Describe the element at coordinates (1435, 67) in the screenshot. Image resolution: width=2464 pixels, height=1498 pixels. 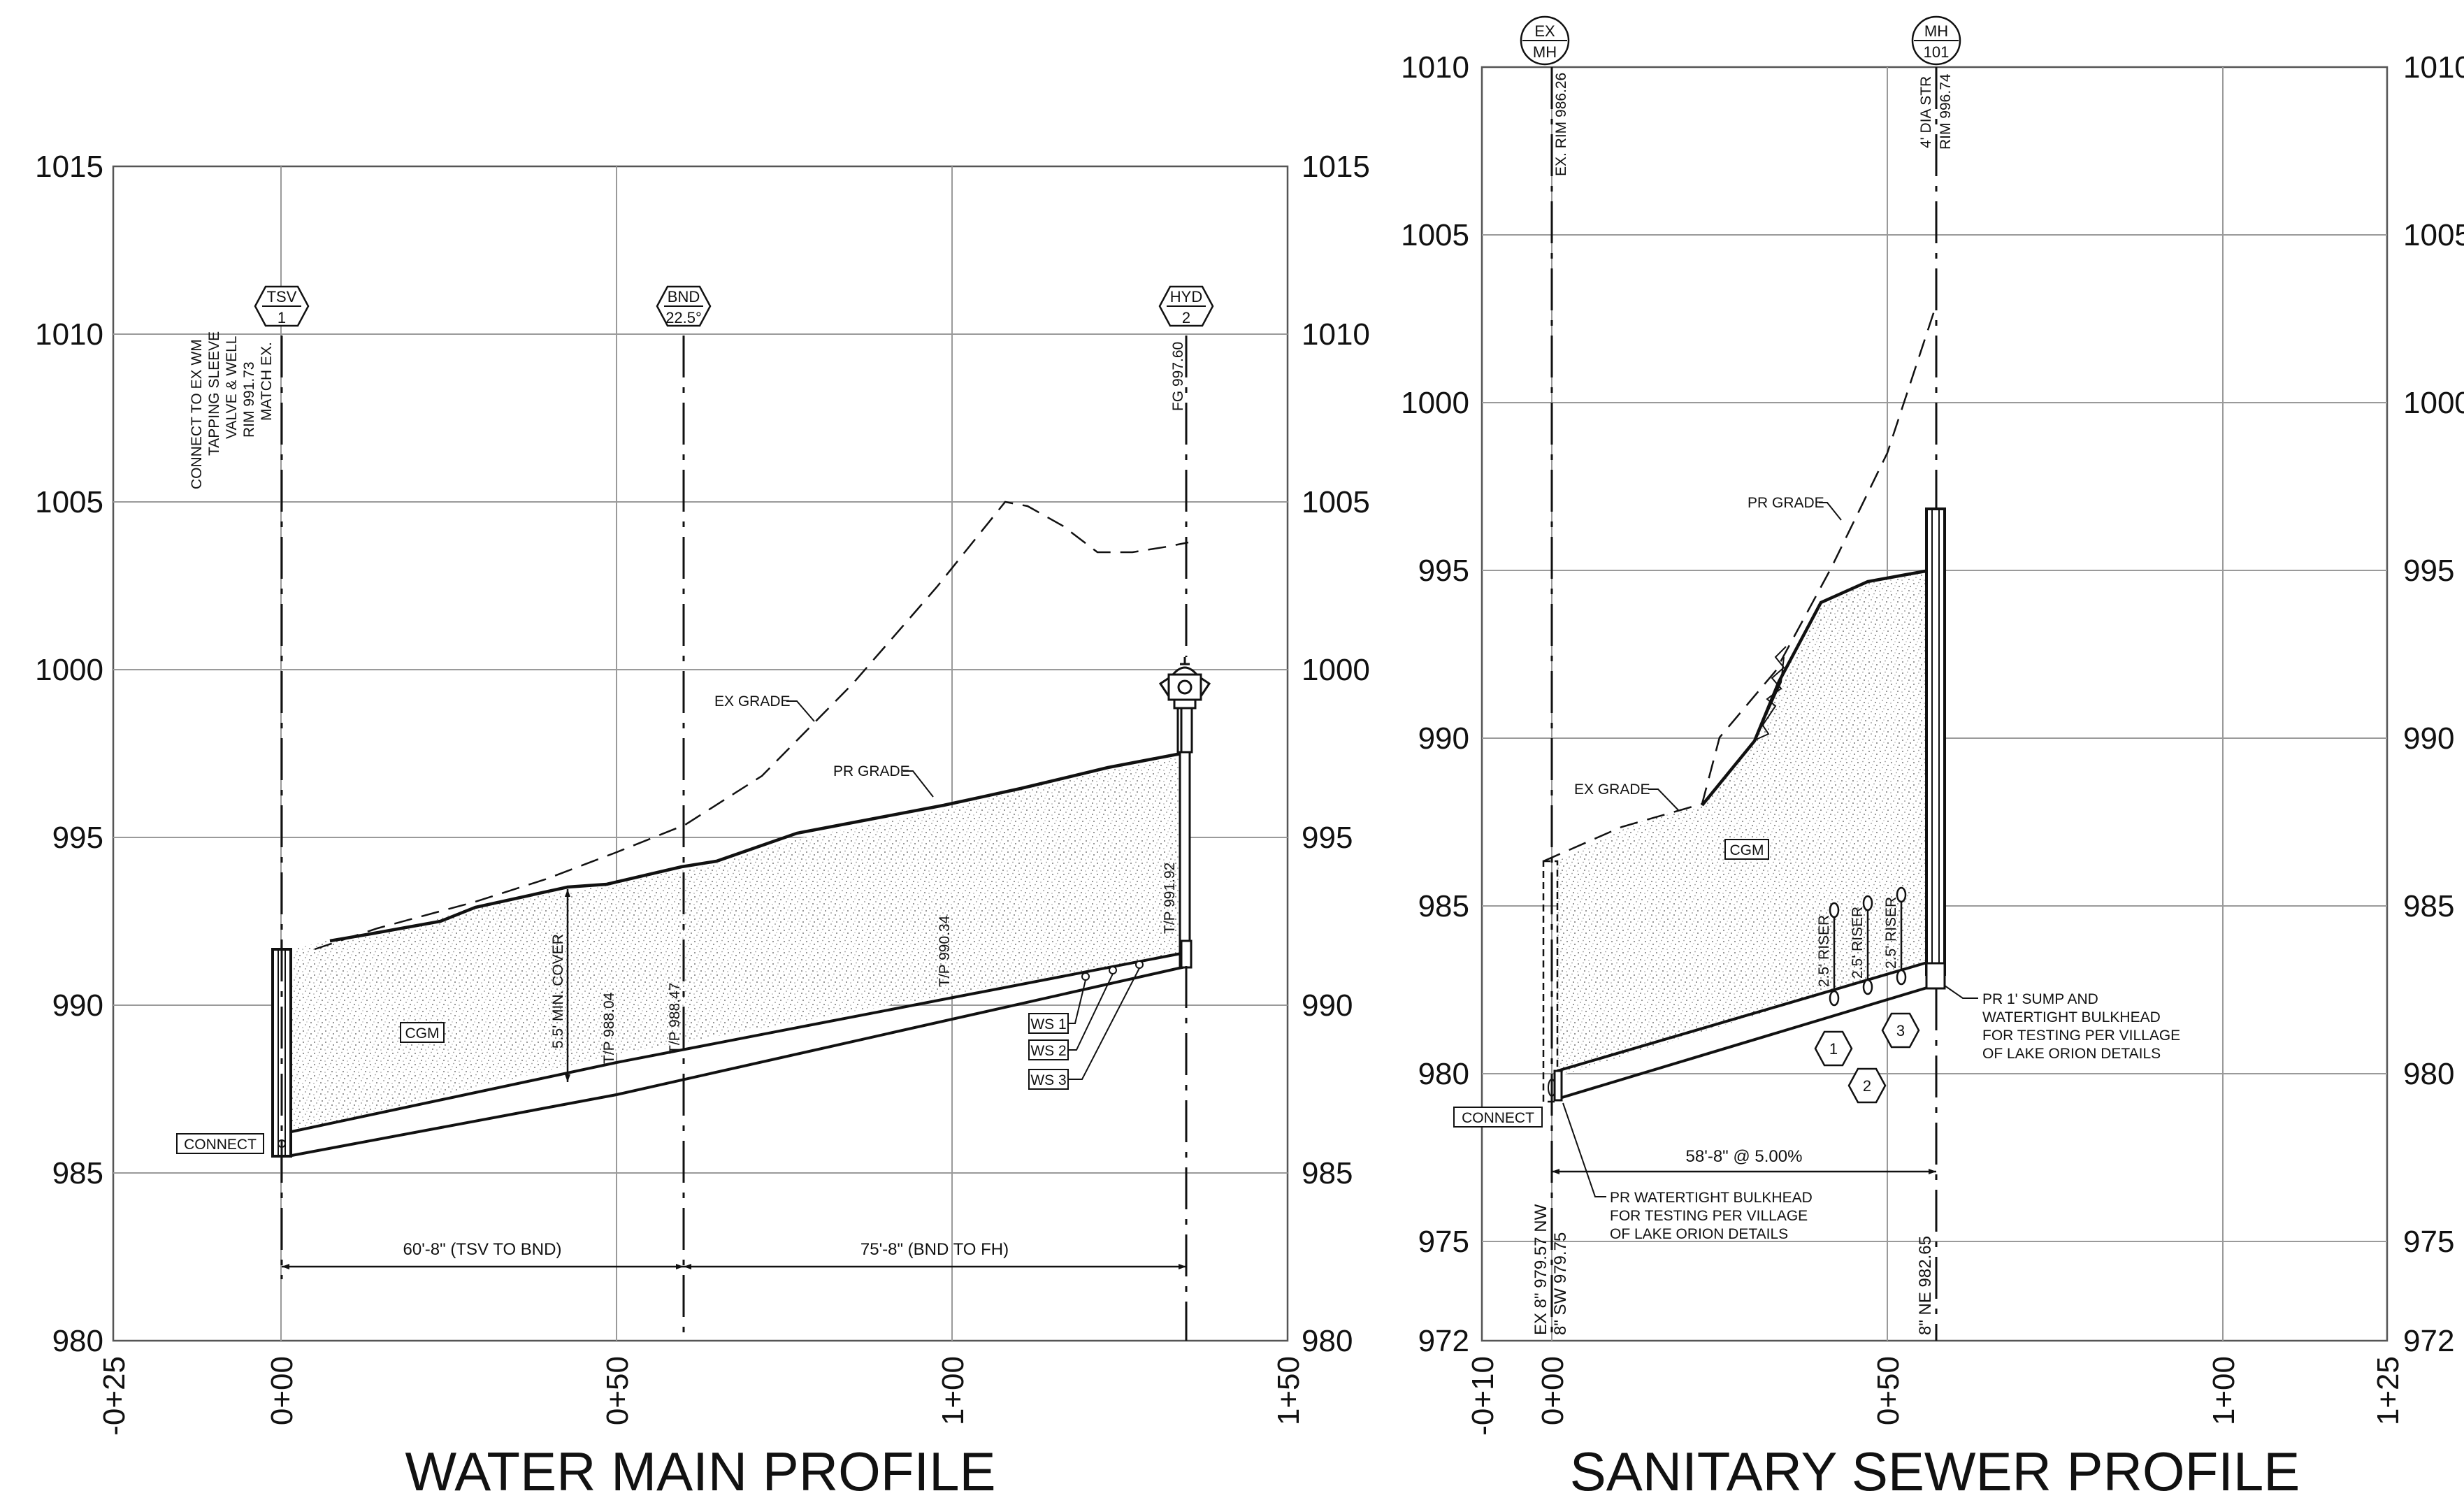
I see `ss-elev-label: 1010` at that location.